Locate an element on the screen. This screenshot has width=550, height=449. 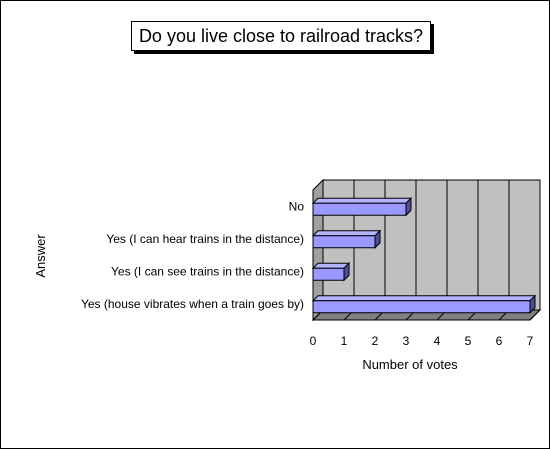
x-tick-label: 3 is located at coordinates (406, 341).